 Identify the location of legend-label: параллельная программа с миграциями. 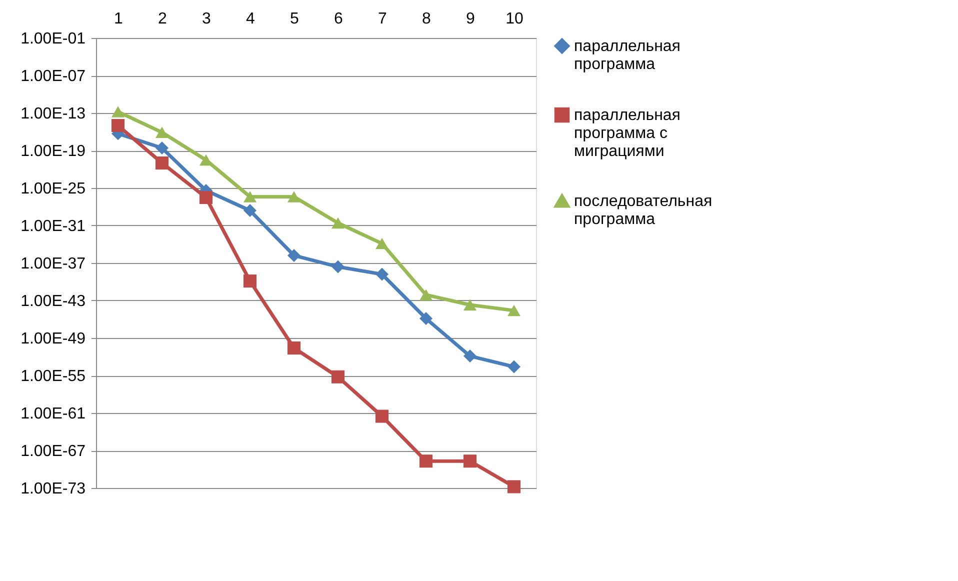
(627, 133).